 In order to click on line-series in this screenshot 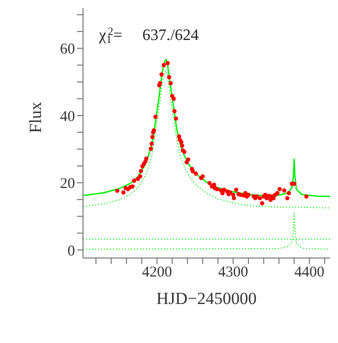, I will do `click(206, 231)`.